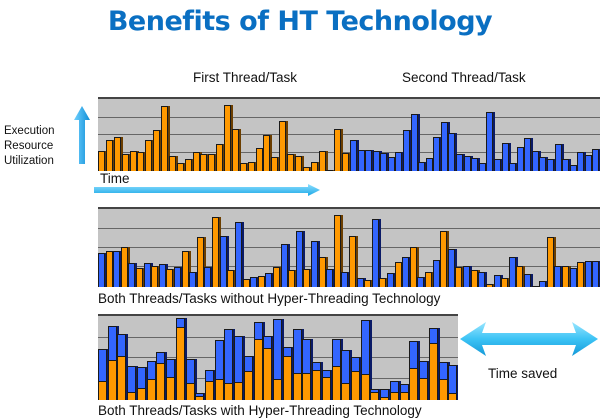  Describe the element at coordinates (207, 190) in the screenshot. I see `time-arrow-icon` at that location.